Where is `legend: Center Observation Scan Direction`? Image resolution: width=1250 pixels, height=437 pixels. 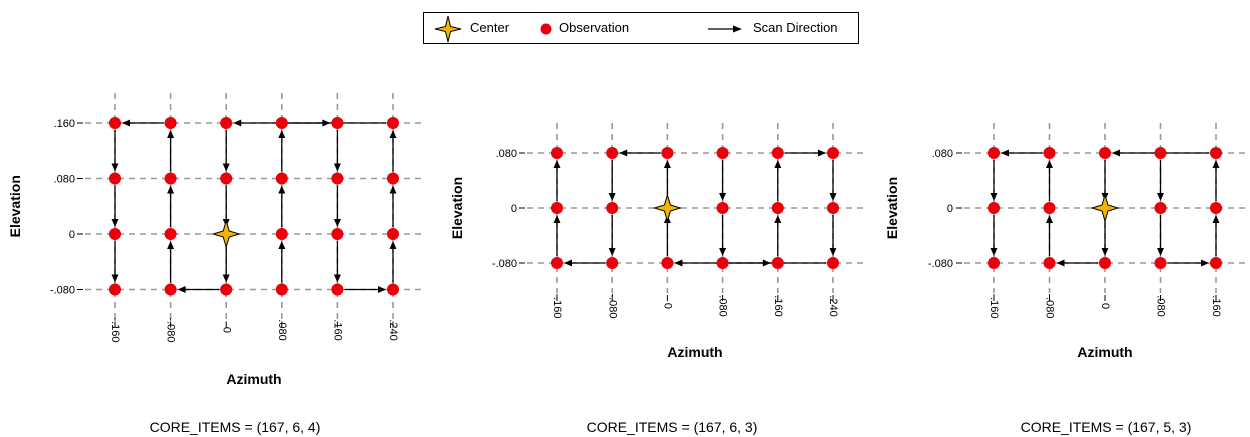 legend: Center Observation Scan Direction is located at coordinates (641, 28).